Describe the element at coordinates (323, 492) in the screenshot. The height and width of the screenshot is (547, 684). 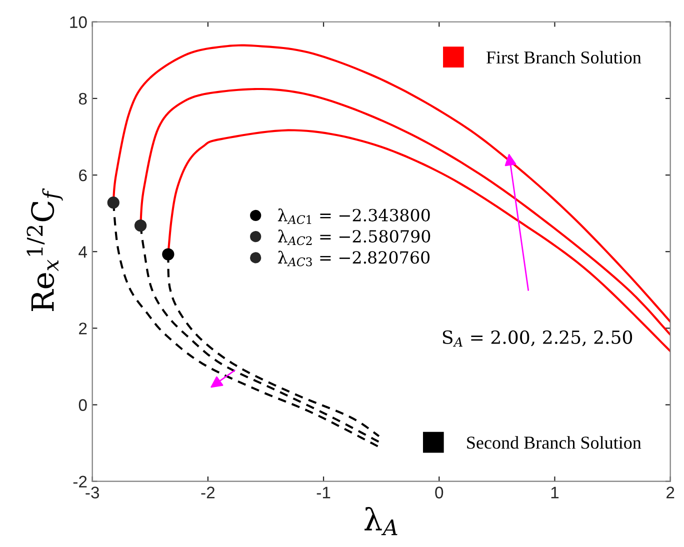
I see `x-tick-label: -1` at that location.